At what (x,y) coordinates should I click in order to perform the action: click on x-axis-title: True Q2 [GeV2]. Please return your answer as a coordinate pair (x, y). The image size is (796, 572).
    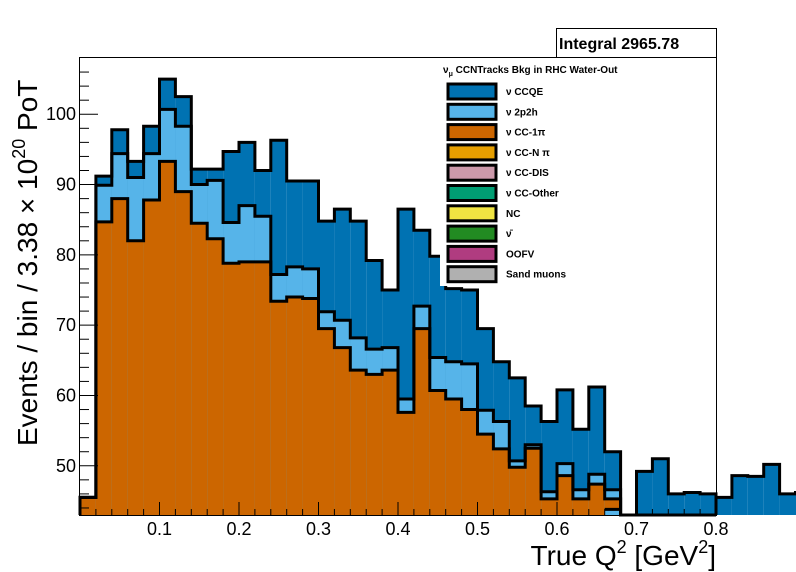
    Looking at the image, I should click on (624, 554).